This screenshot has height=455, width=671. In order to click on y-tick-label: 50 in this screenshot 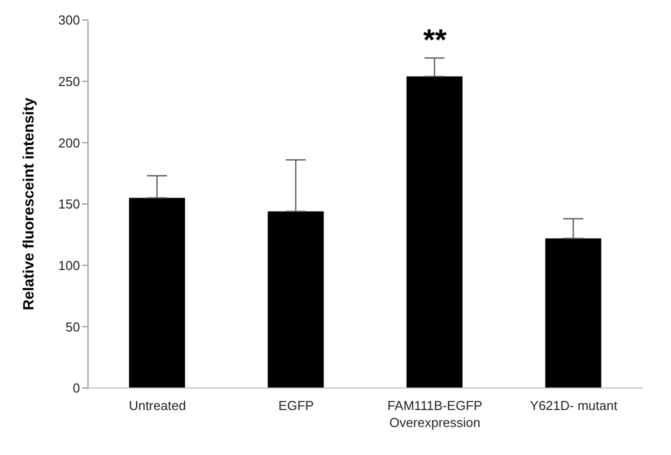, I will do `click(73, 326)`.